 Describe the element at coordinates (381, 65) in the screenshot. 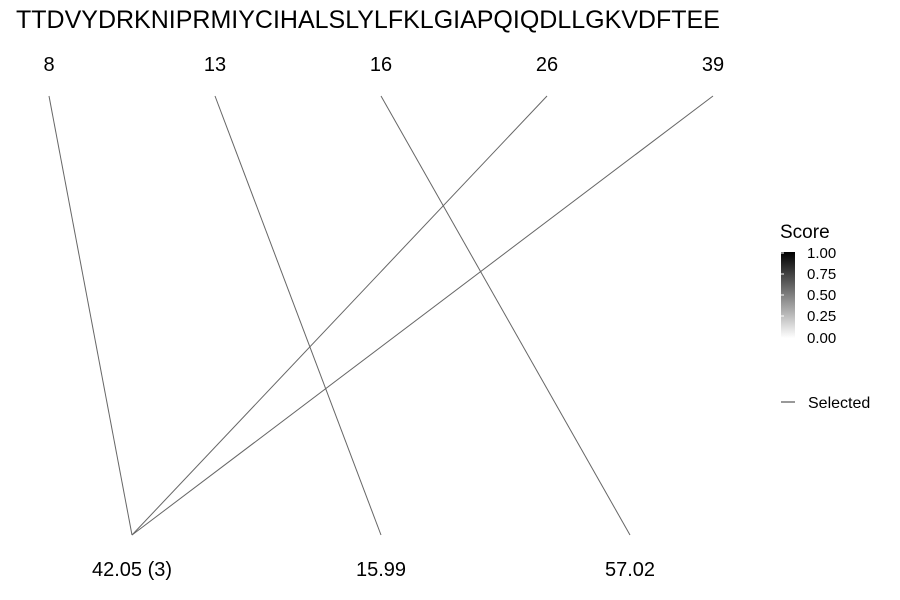

I see `position-label-16: 16` at that location.